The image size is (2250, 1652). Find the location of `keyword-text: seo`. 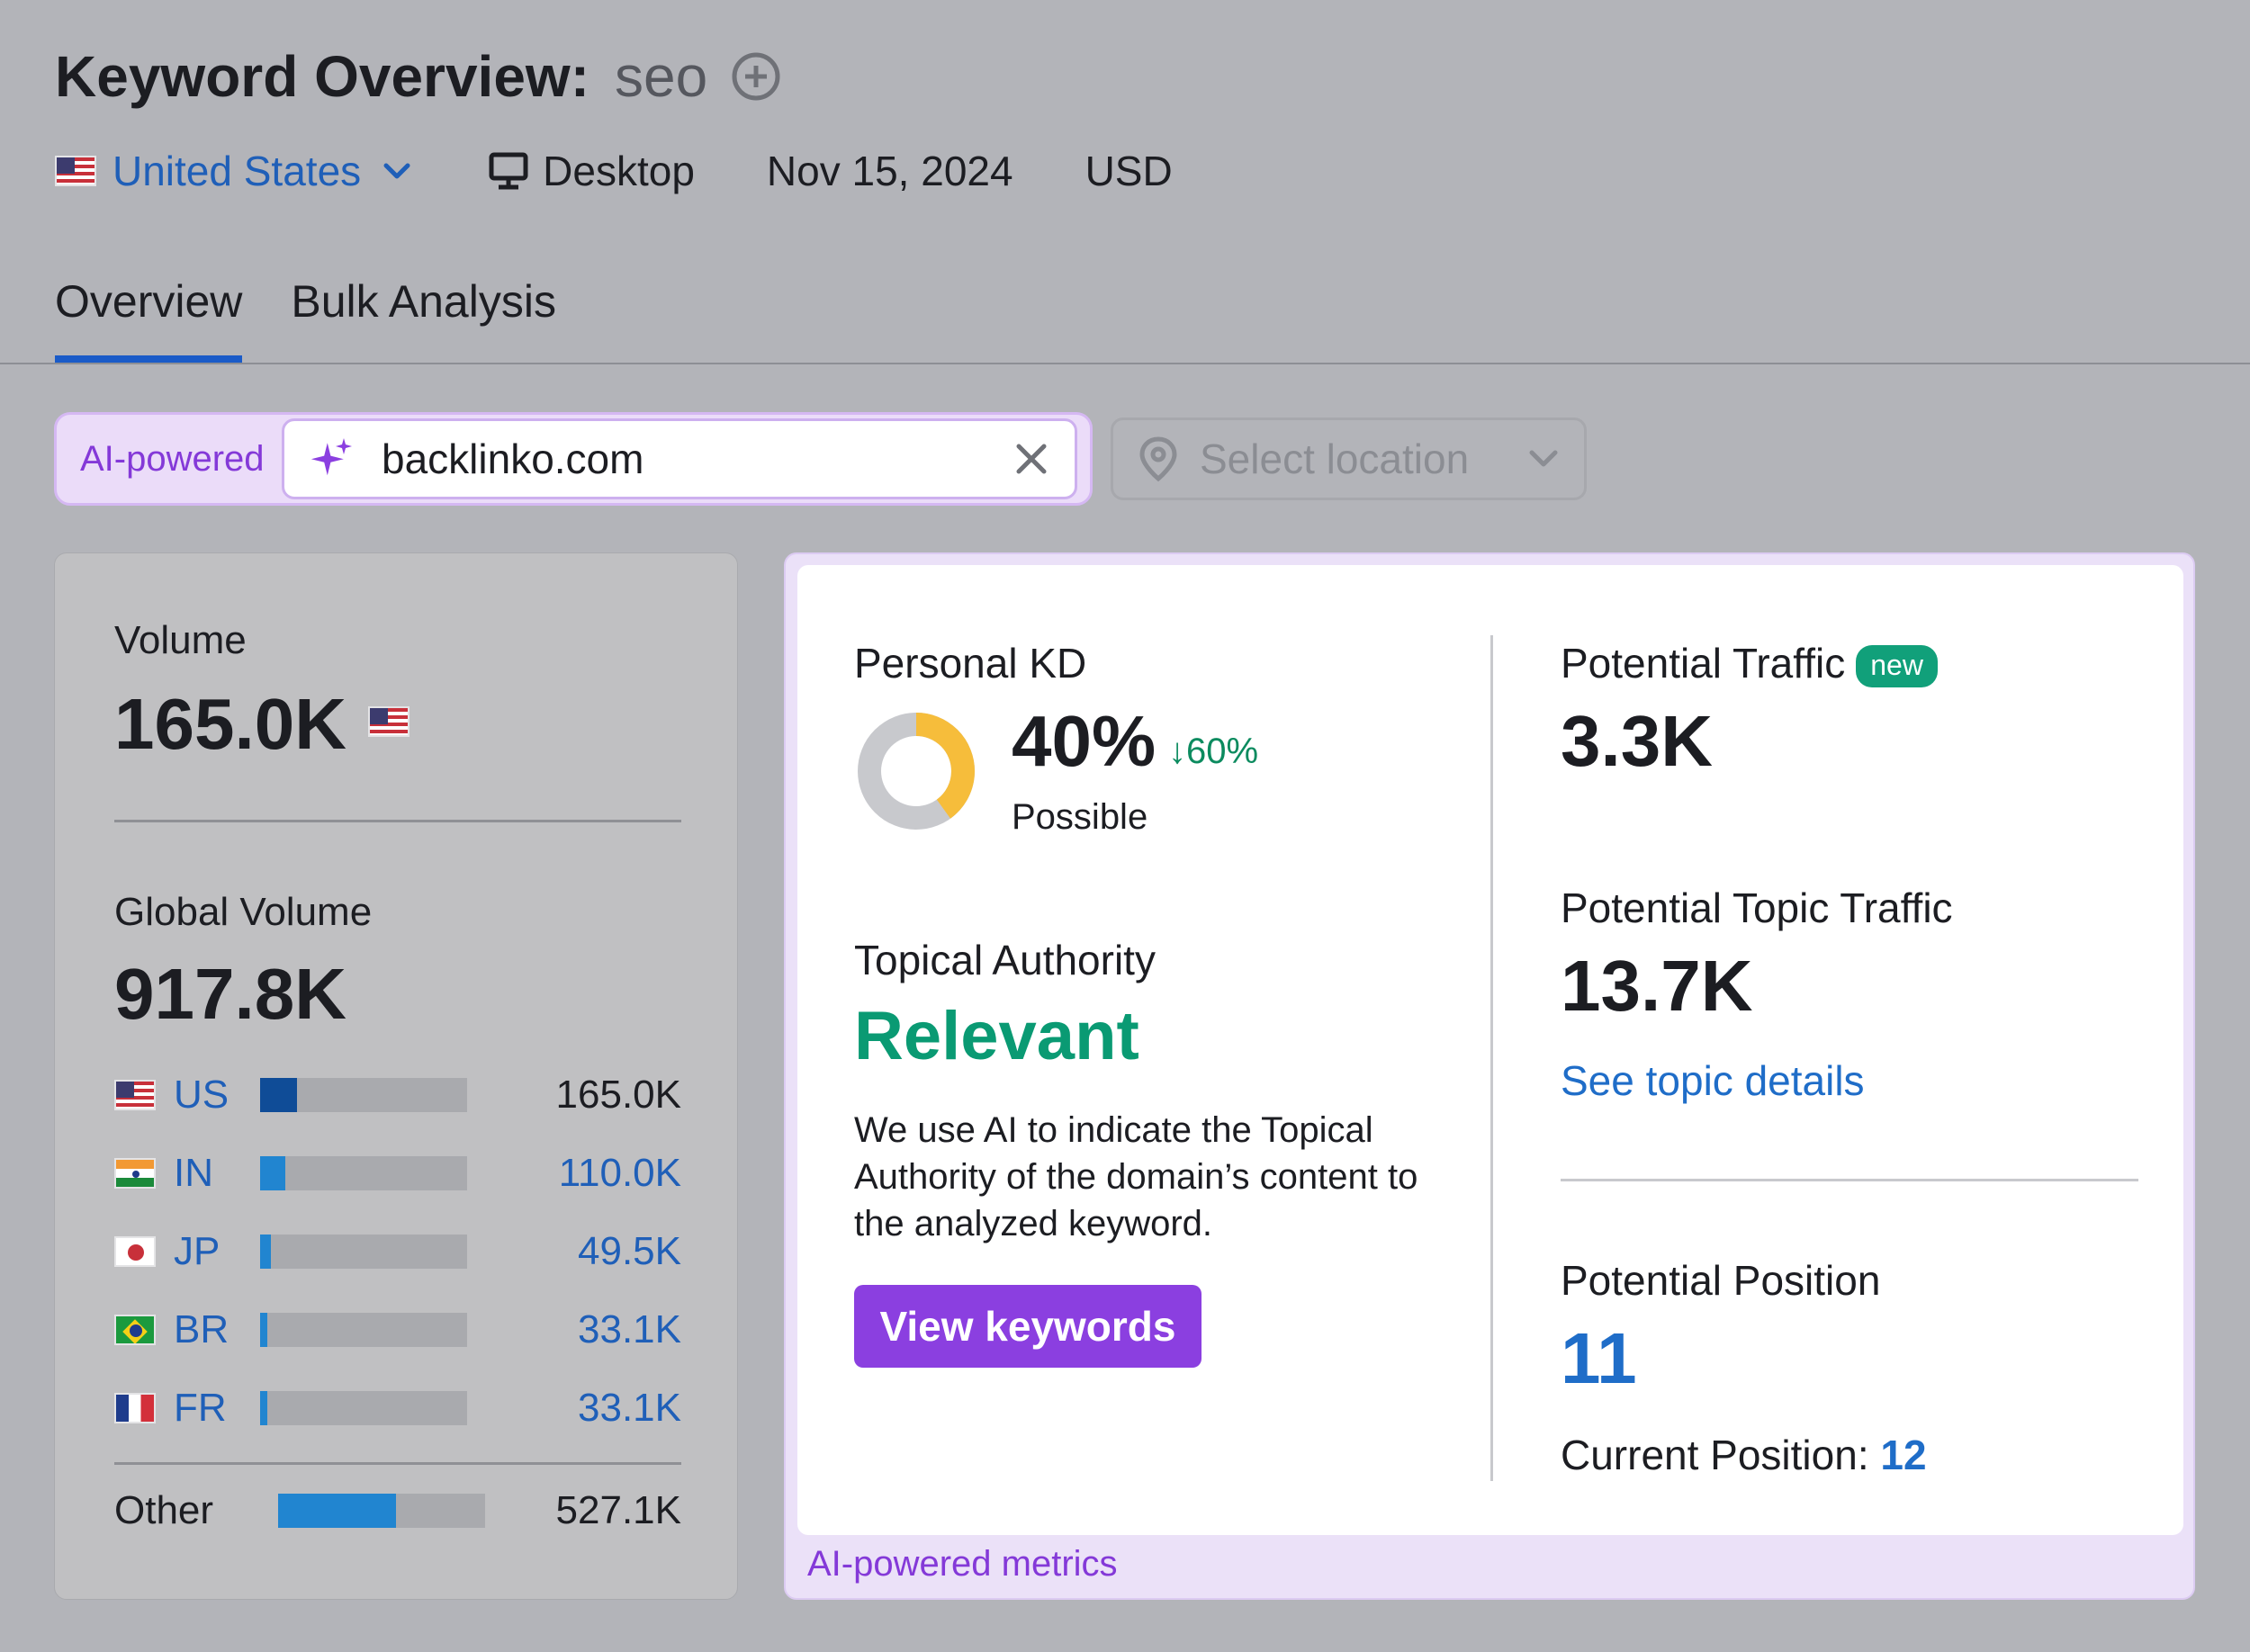

keyword-text: seo is located at coordinates (661, 76).